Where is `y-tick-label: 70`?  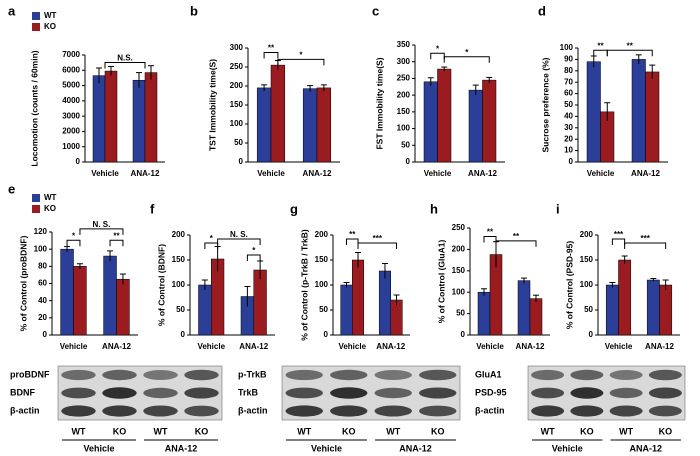 y-tick-label: 70 is located at coordinates (568, 81).